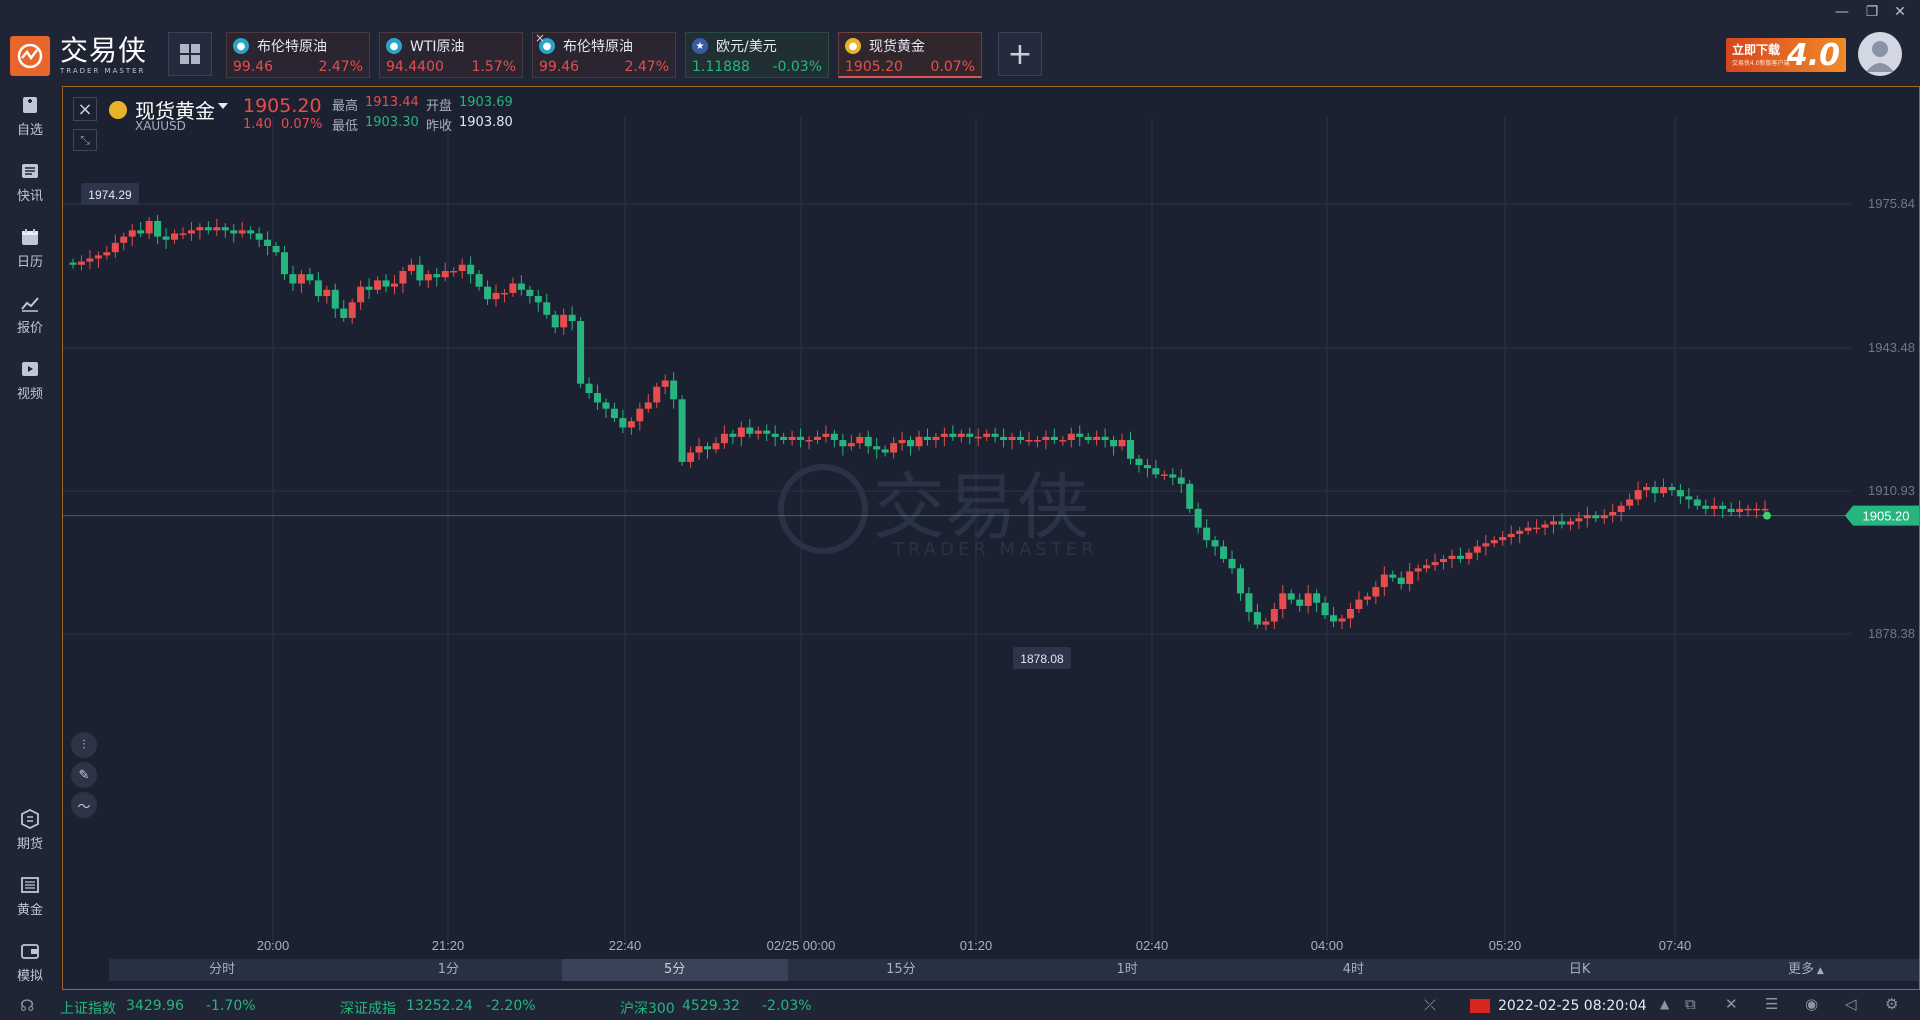 This screenshot has width=1920, height=1020. What do you see at coordinates (1900, 12) in the screenshot?
I see `close-window-icon: ✕` at bounding box center [1900, 12].